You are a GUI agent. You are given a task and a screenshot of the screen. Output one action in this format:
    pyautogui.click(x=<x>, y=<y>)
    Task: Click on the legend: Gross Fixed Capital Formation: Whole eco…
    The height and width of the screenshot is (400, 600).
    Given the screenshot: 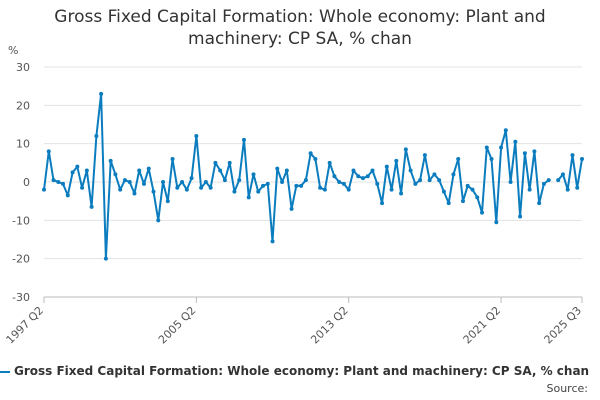 What is the action you would take?
    pyautogui.click(x=294, y=371)
    